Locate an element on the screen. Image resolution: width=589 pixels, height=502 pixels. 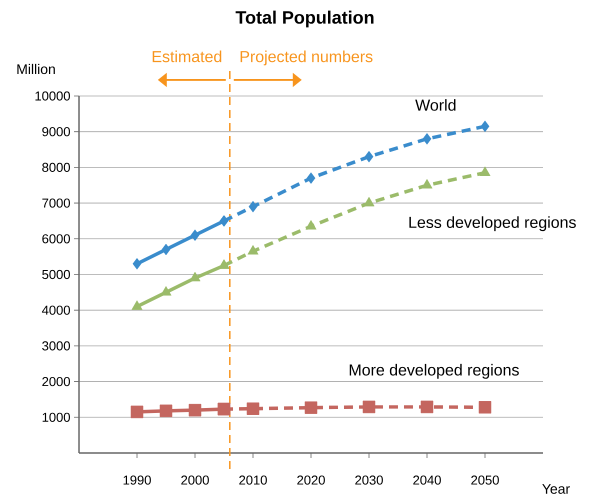
x-axis-title: Year is located at coordinates (556, 489).